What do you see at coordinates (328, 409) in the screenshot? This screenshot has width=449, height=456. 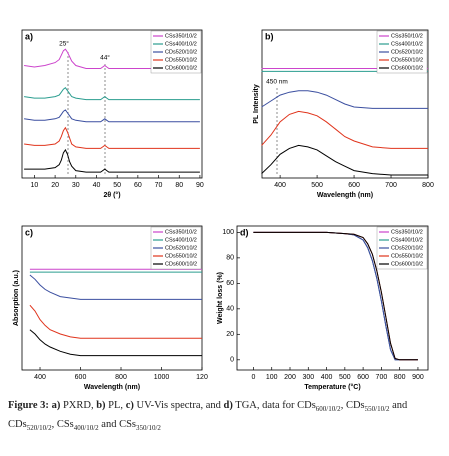 I see `caption-part: 600/10/2` at bounding box center [328, 409].